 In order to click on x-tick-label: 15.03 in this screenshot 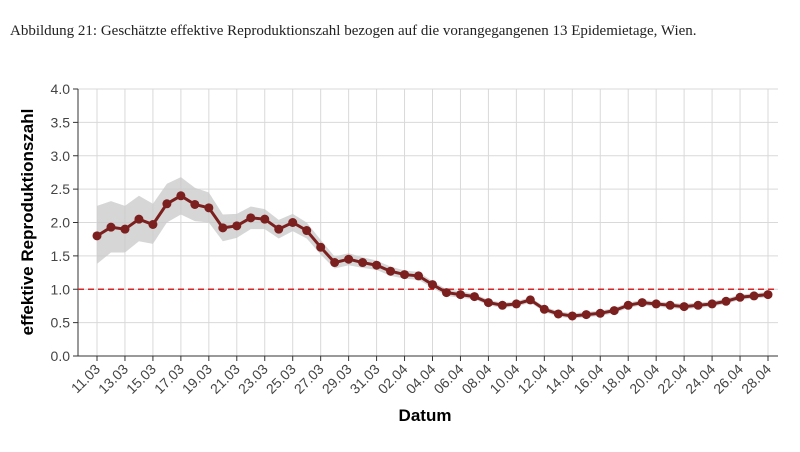, I will do `click(141, 379)`.